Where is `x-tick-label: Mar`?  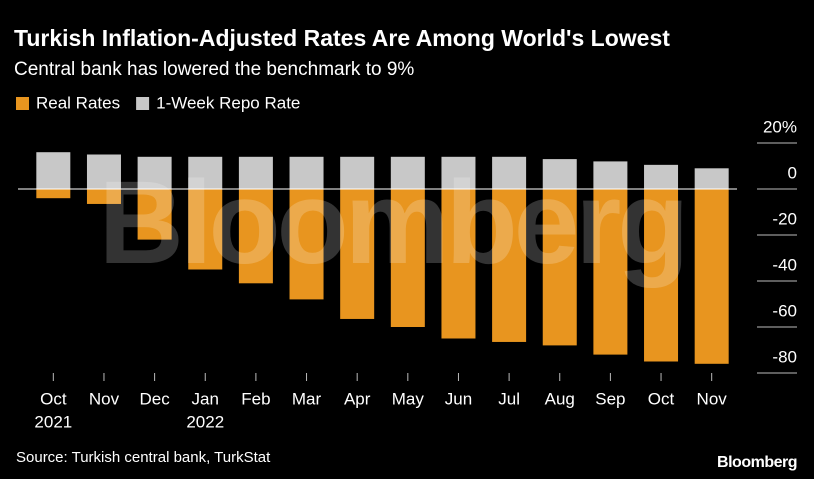
x-tick-label: Mar is located at coordinates (307, 398).